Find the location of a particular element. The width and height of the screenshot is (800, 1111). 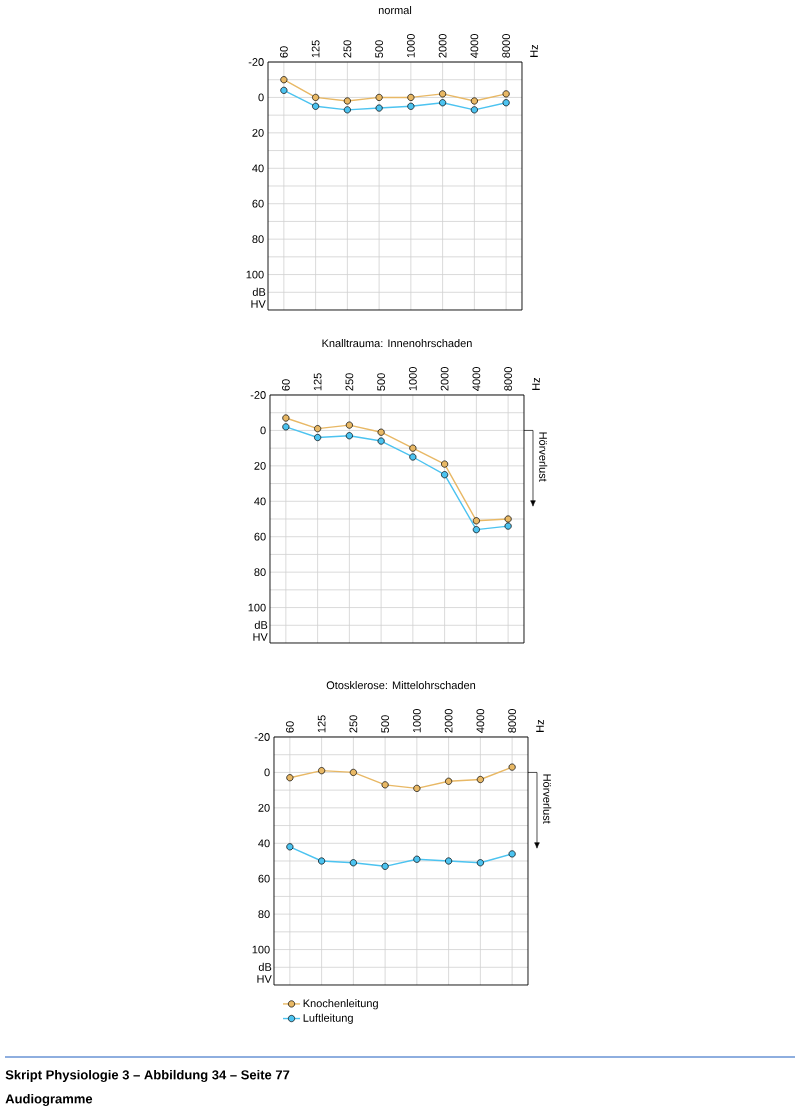

chart-title: Knalltrauma: Innenohrschaden is located at coordinates (397, 343).